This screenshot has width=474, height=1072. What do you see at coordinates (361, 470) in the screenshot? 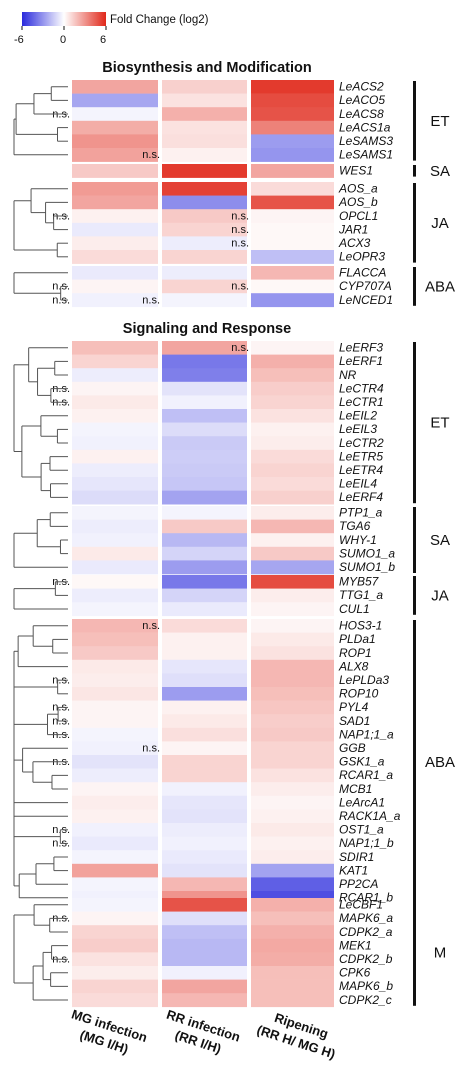
I see `gene-label: LeETR4` at bounding box center [361, 470].